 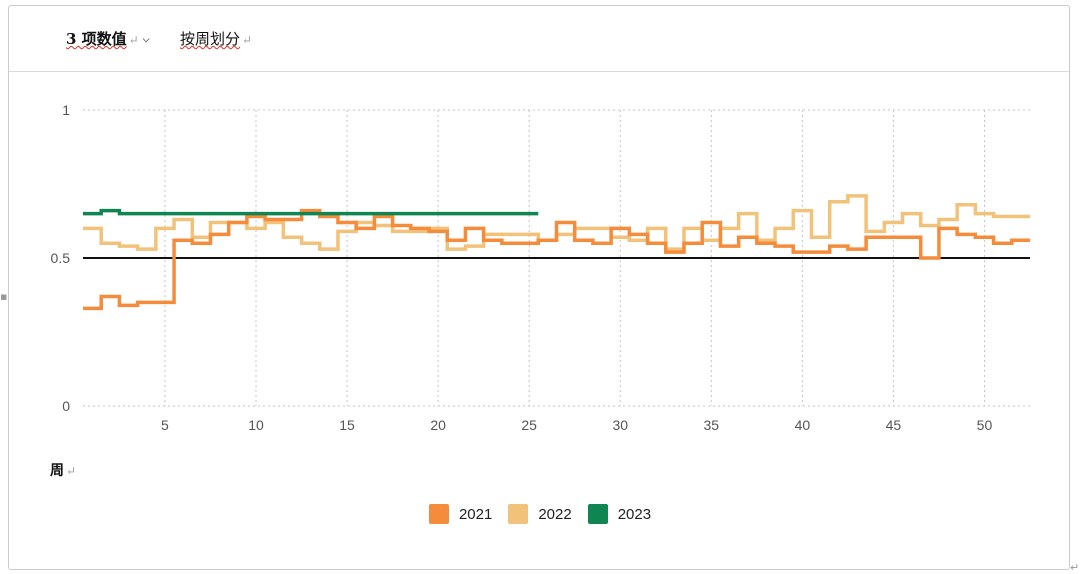 What do you see at coordinates (66, 406) in the screenshot?
I see `y-tick-label: 0` at bounding box center [66, 406].